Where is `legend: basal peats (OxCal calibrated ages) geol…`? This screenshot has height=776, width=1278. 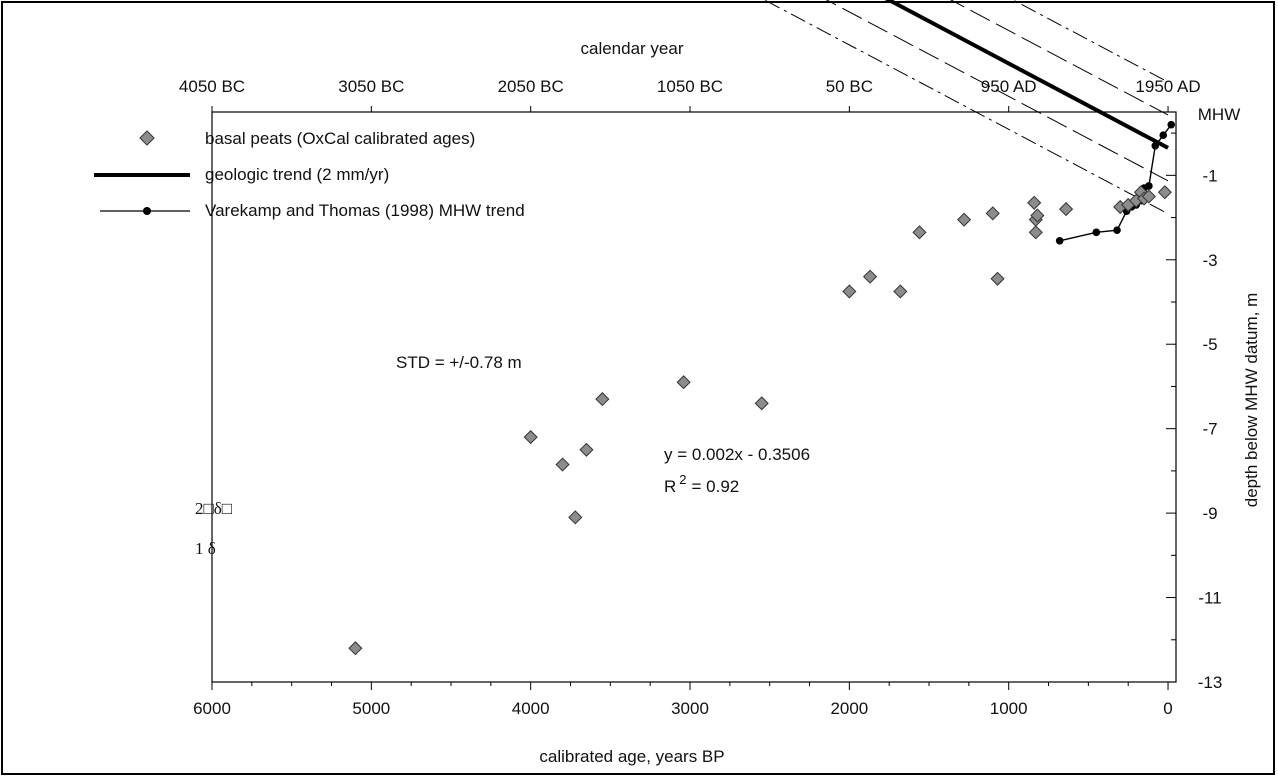 legend: basal peats (OxCal calibrated ages) geol… is located at coordinates (309, 174).